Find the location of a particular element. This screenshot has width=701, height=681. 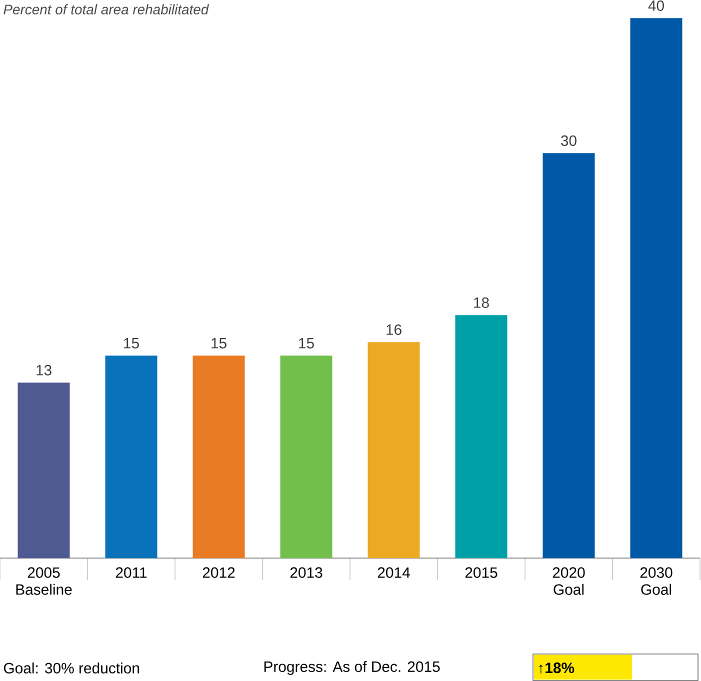

data-label: 16 is located at coordinates (394, 329).